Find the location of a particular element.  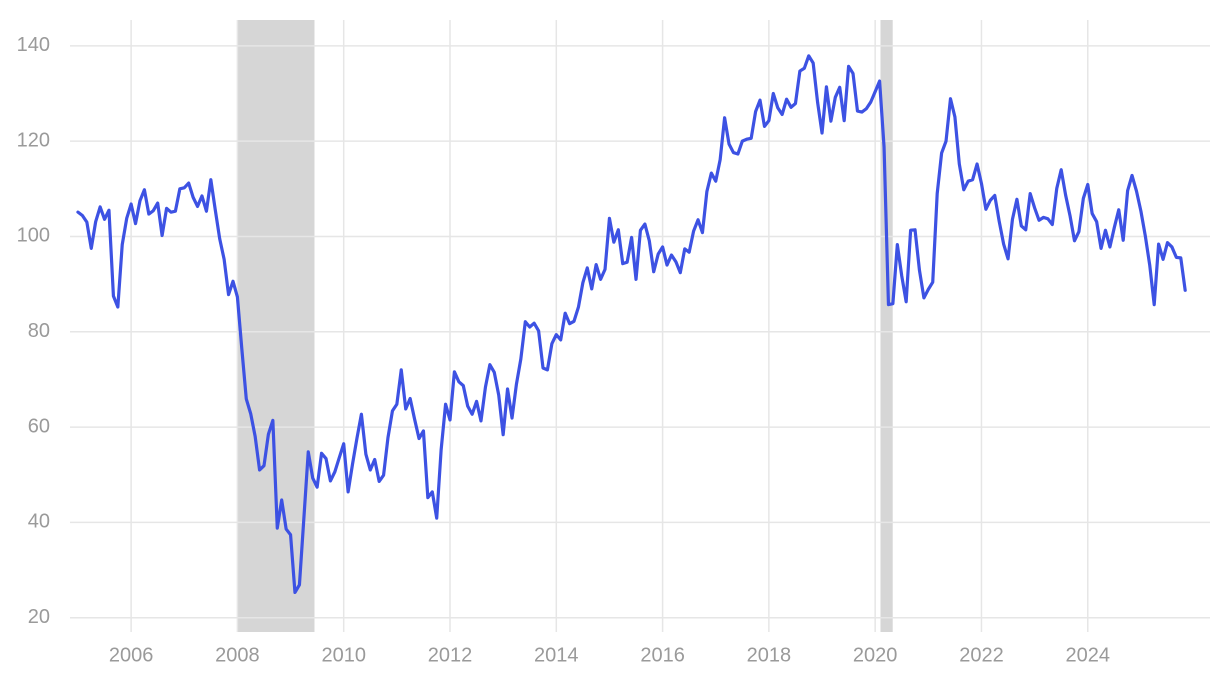

x-tick-label: 2008 is located at coordinates (237, 655).